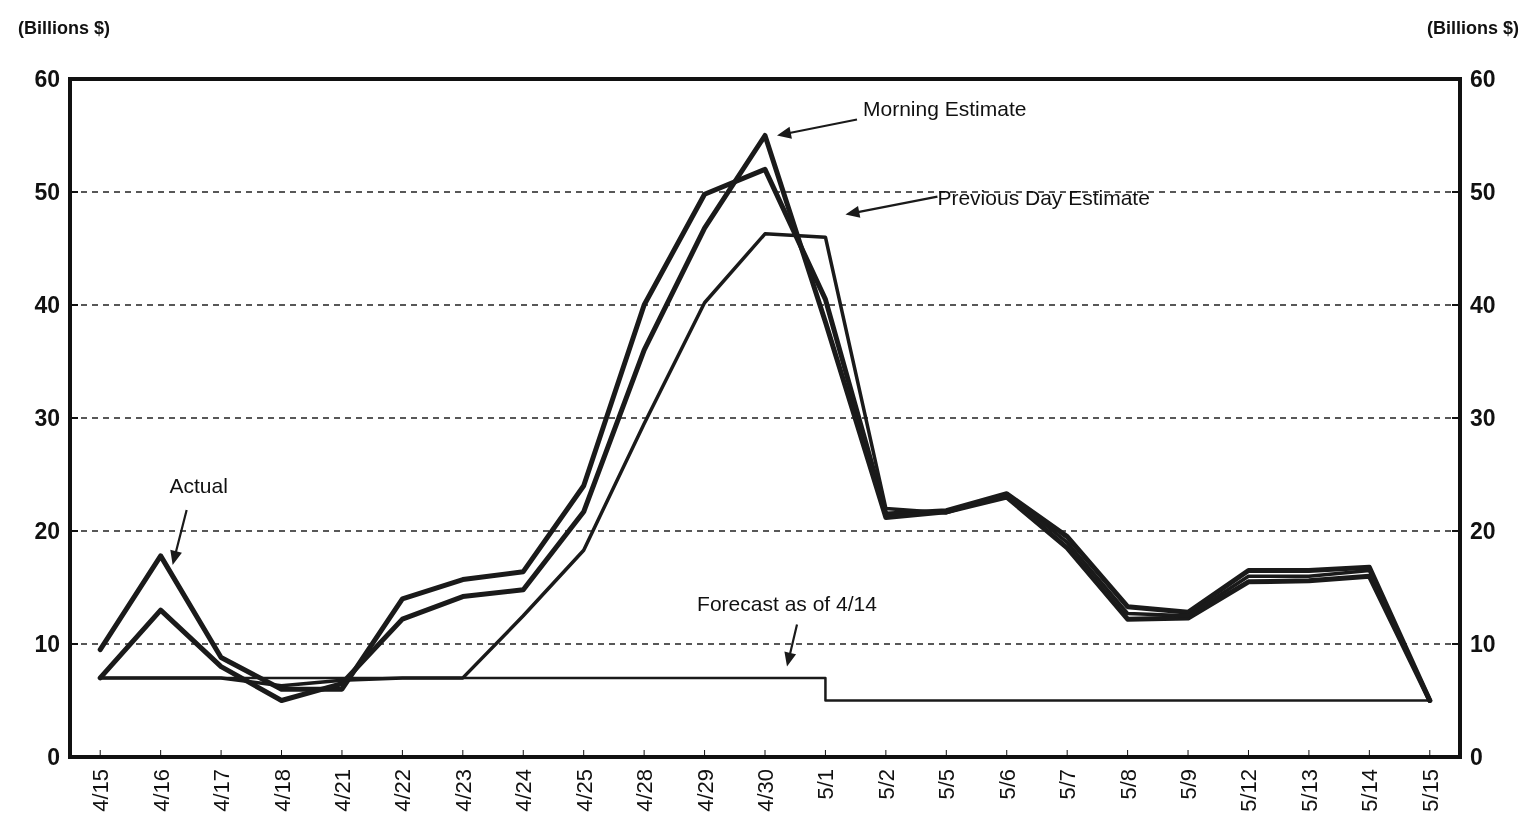 The width and height of the screenshot is (1519, 832). What do you see at coordinates (222, 790) in the screenshot?
I see `x-tick-label: 4/17` at bounding box center [222, 790].